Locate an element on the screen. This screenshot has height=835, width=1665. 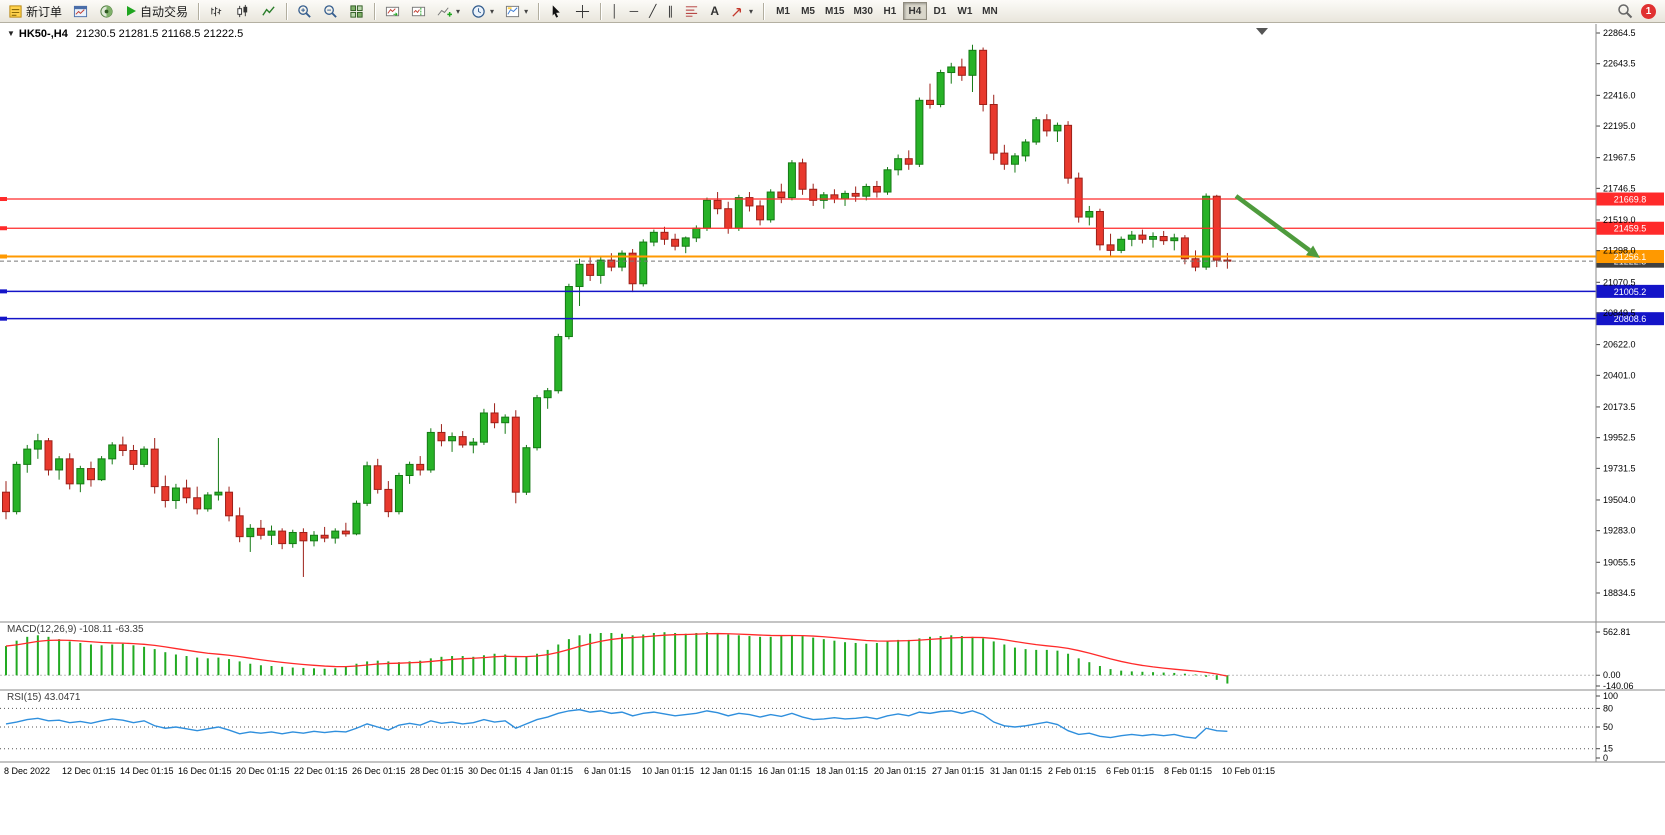
candlestick-chart-button is located at coordinates (242, 11).